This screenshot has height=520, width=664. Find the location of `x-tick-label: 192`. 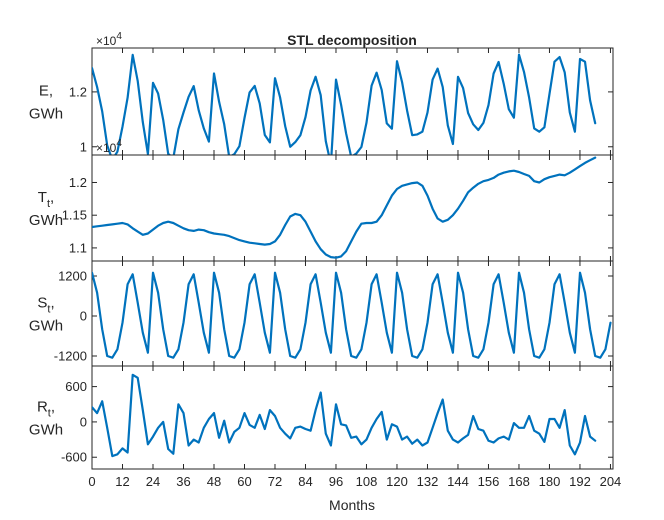

x-tick-label: 192 is located at coordinates (580, 481).